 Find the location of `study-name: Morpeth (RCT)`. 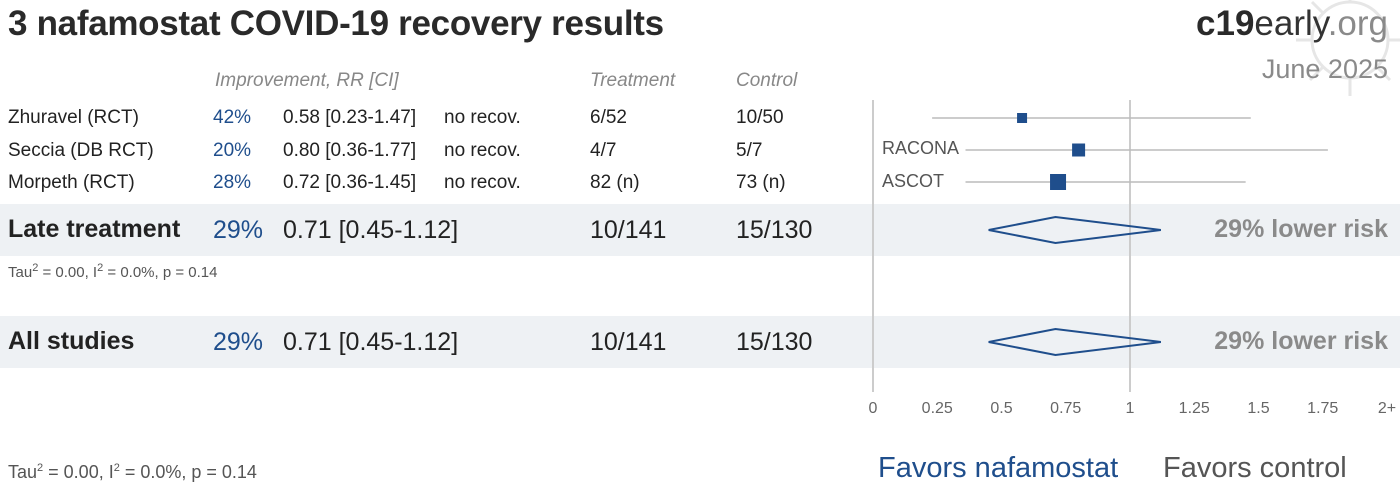

study-name: Morpeth (RCT) is located at coordinates (71, 182).